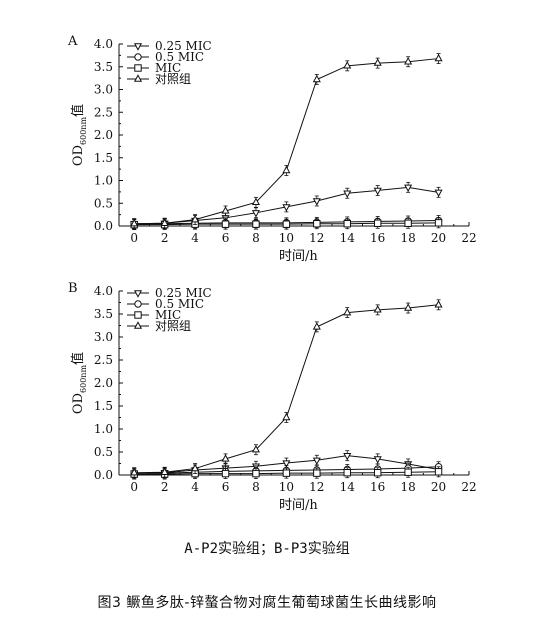 This screenshot has width=534, height=620. I want to click on y-tick-label: 3.5, so click(103, 67).